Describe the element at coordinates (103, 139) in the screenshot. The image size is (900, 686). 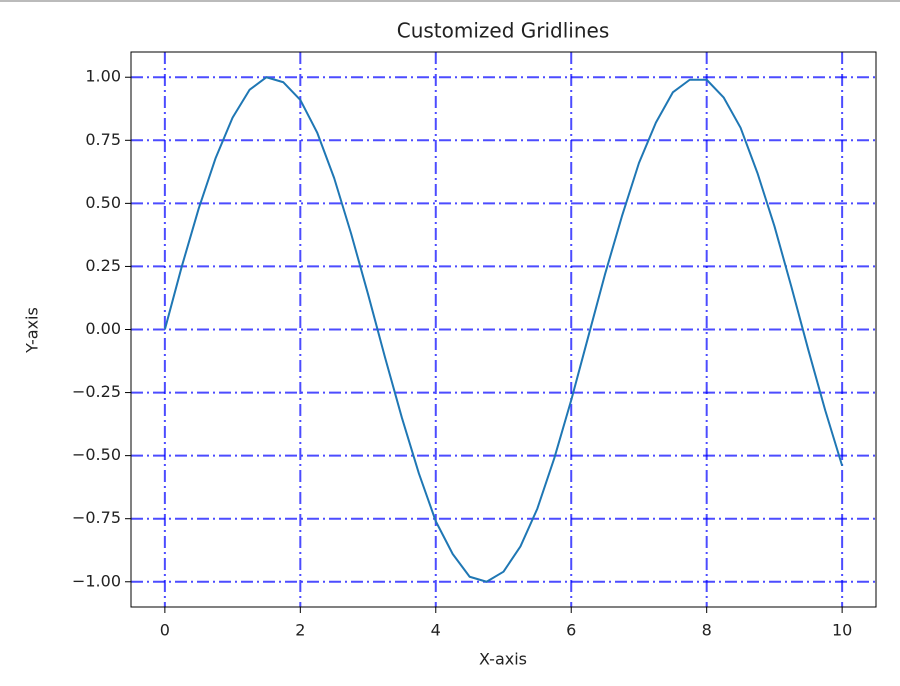
I see `y-tick-label: 0.75` at that location.